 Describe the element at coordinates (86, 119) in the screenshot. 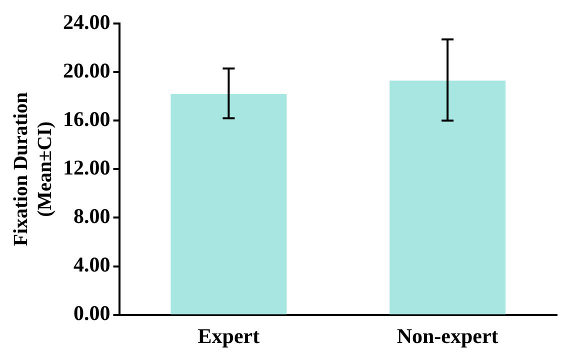

I see `y-tick-label: 16.00` at that location.